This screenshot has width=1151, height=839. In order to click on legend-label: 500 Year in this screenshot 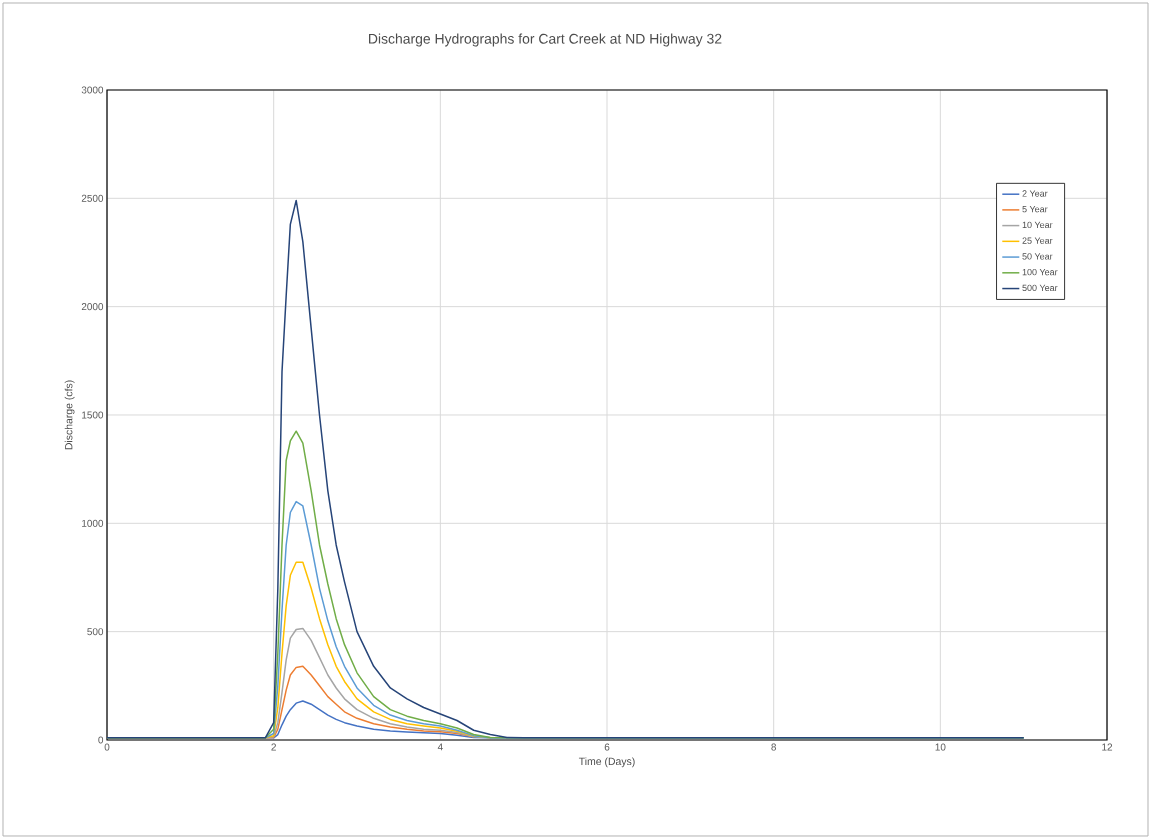, I will do `click(1040, 288)`.